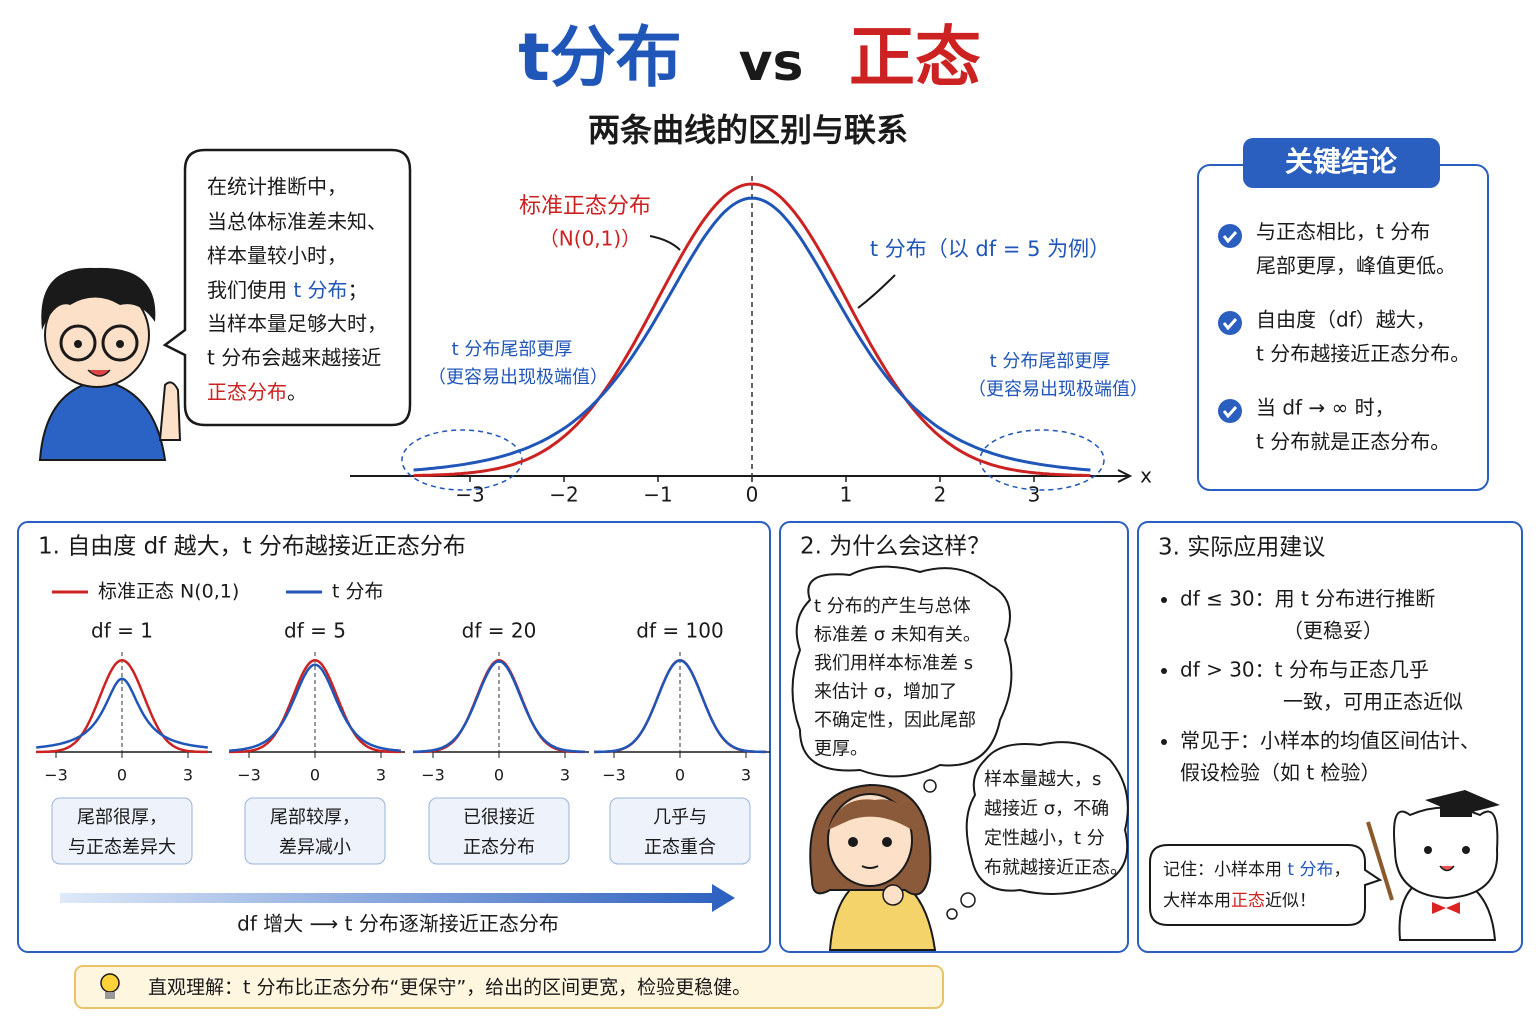 This screenshot has width=1536, height=1024. Describe the element at coordinates (297, 392) in the screenshot. I see `text-run: 。` at that location.